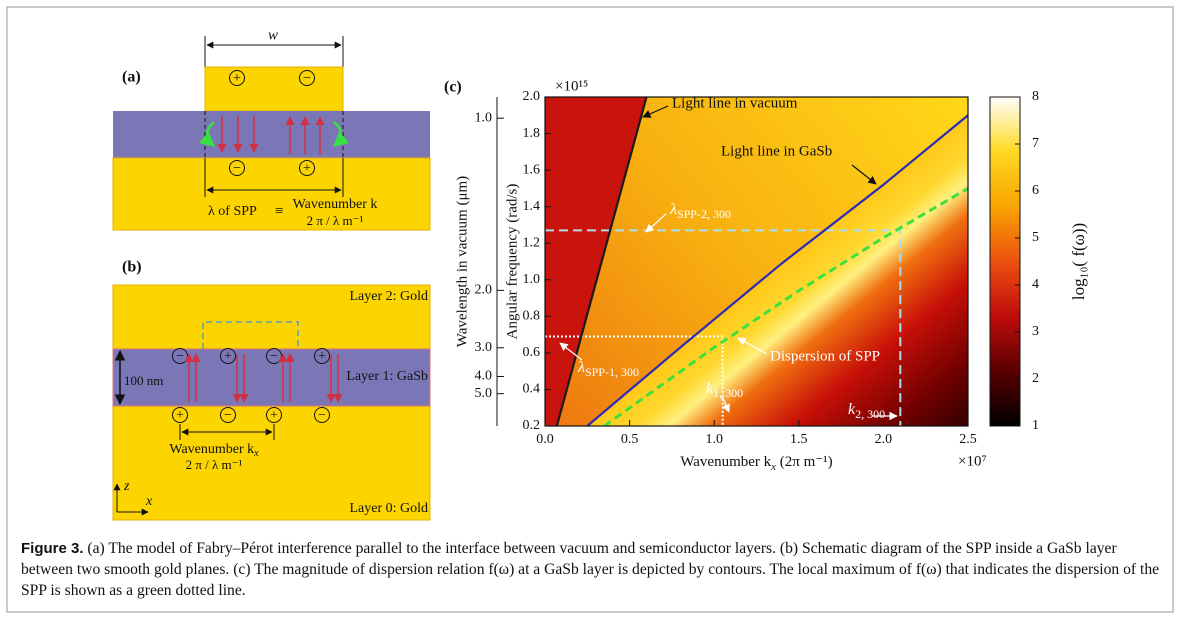 This screenshot has width=1181, height=619. Describe the element at coordinates (256, 453) in the screenshot. I see `wavenumber-sub: x` at that location.